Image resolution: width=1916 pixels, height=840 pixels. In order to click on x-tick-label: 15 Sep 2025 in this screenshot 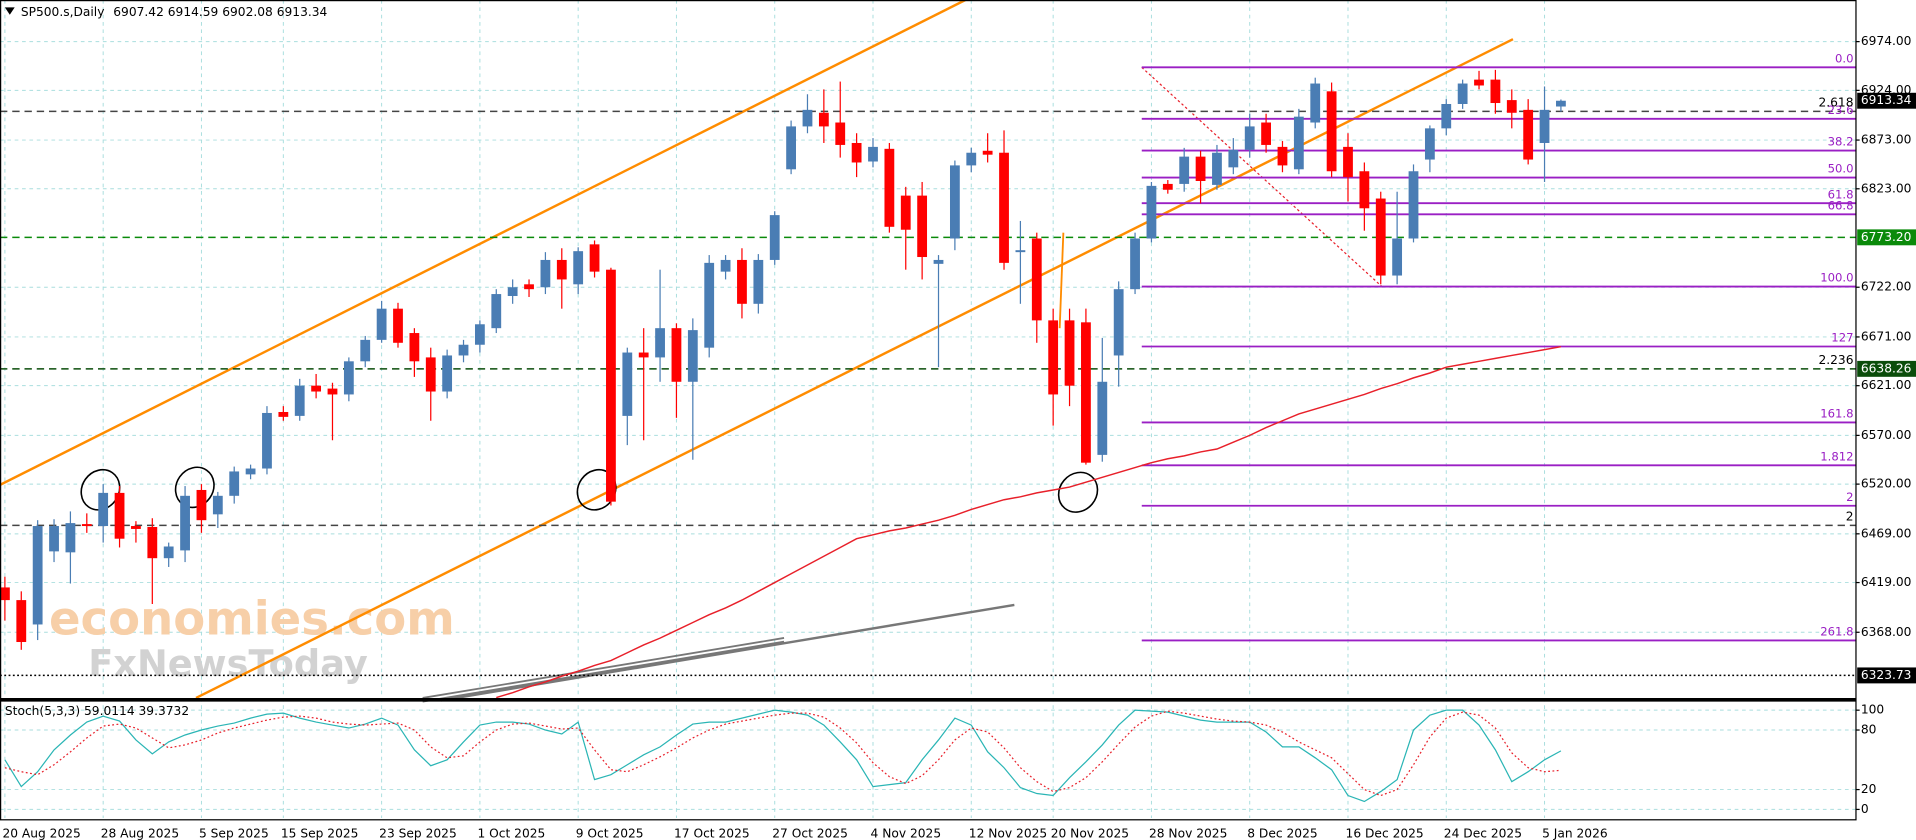, I will do `click(320, 833)`.